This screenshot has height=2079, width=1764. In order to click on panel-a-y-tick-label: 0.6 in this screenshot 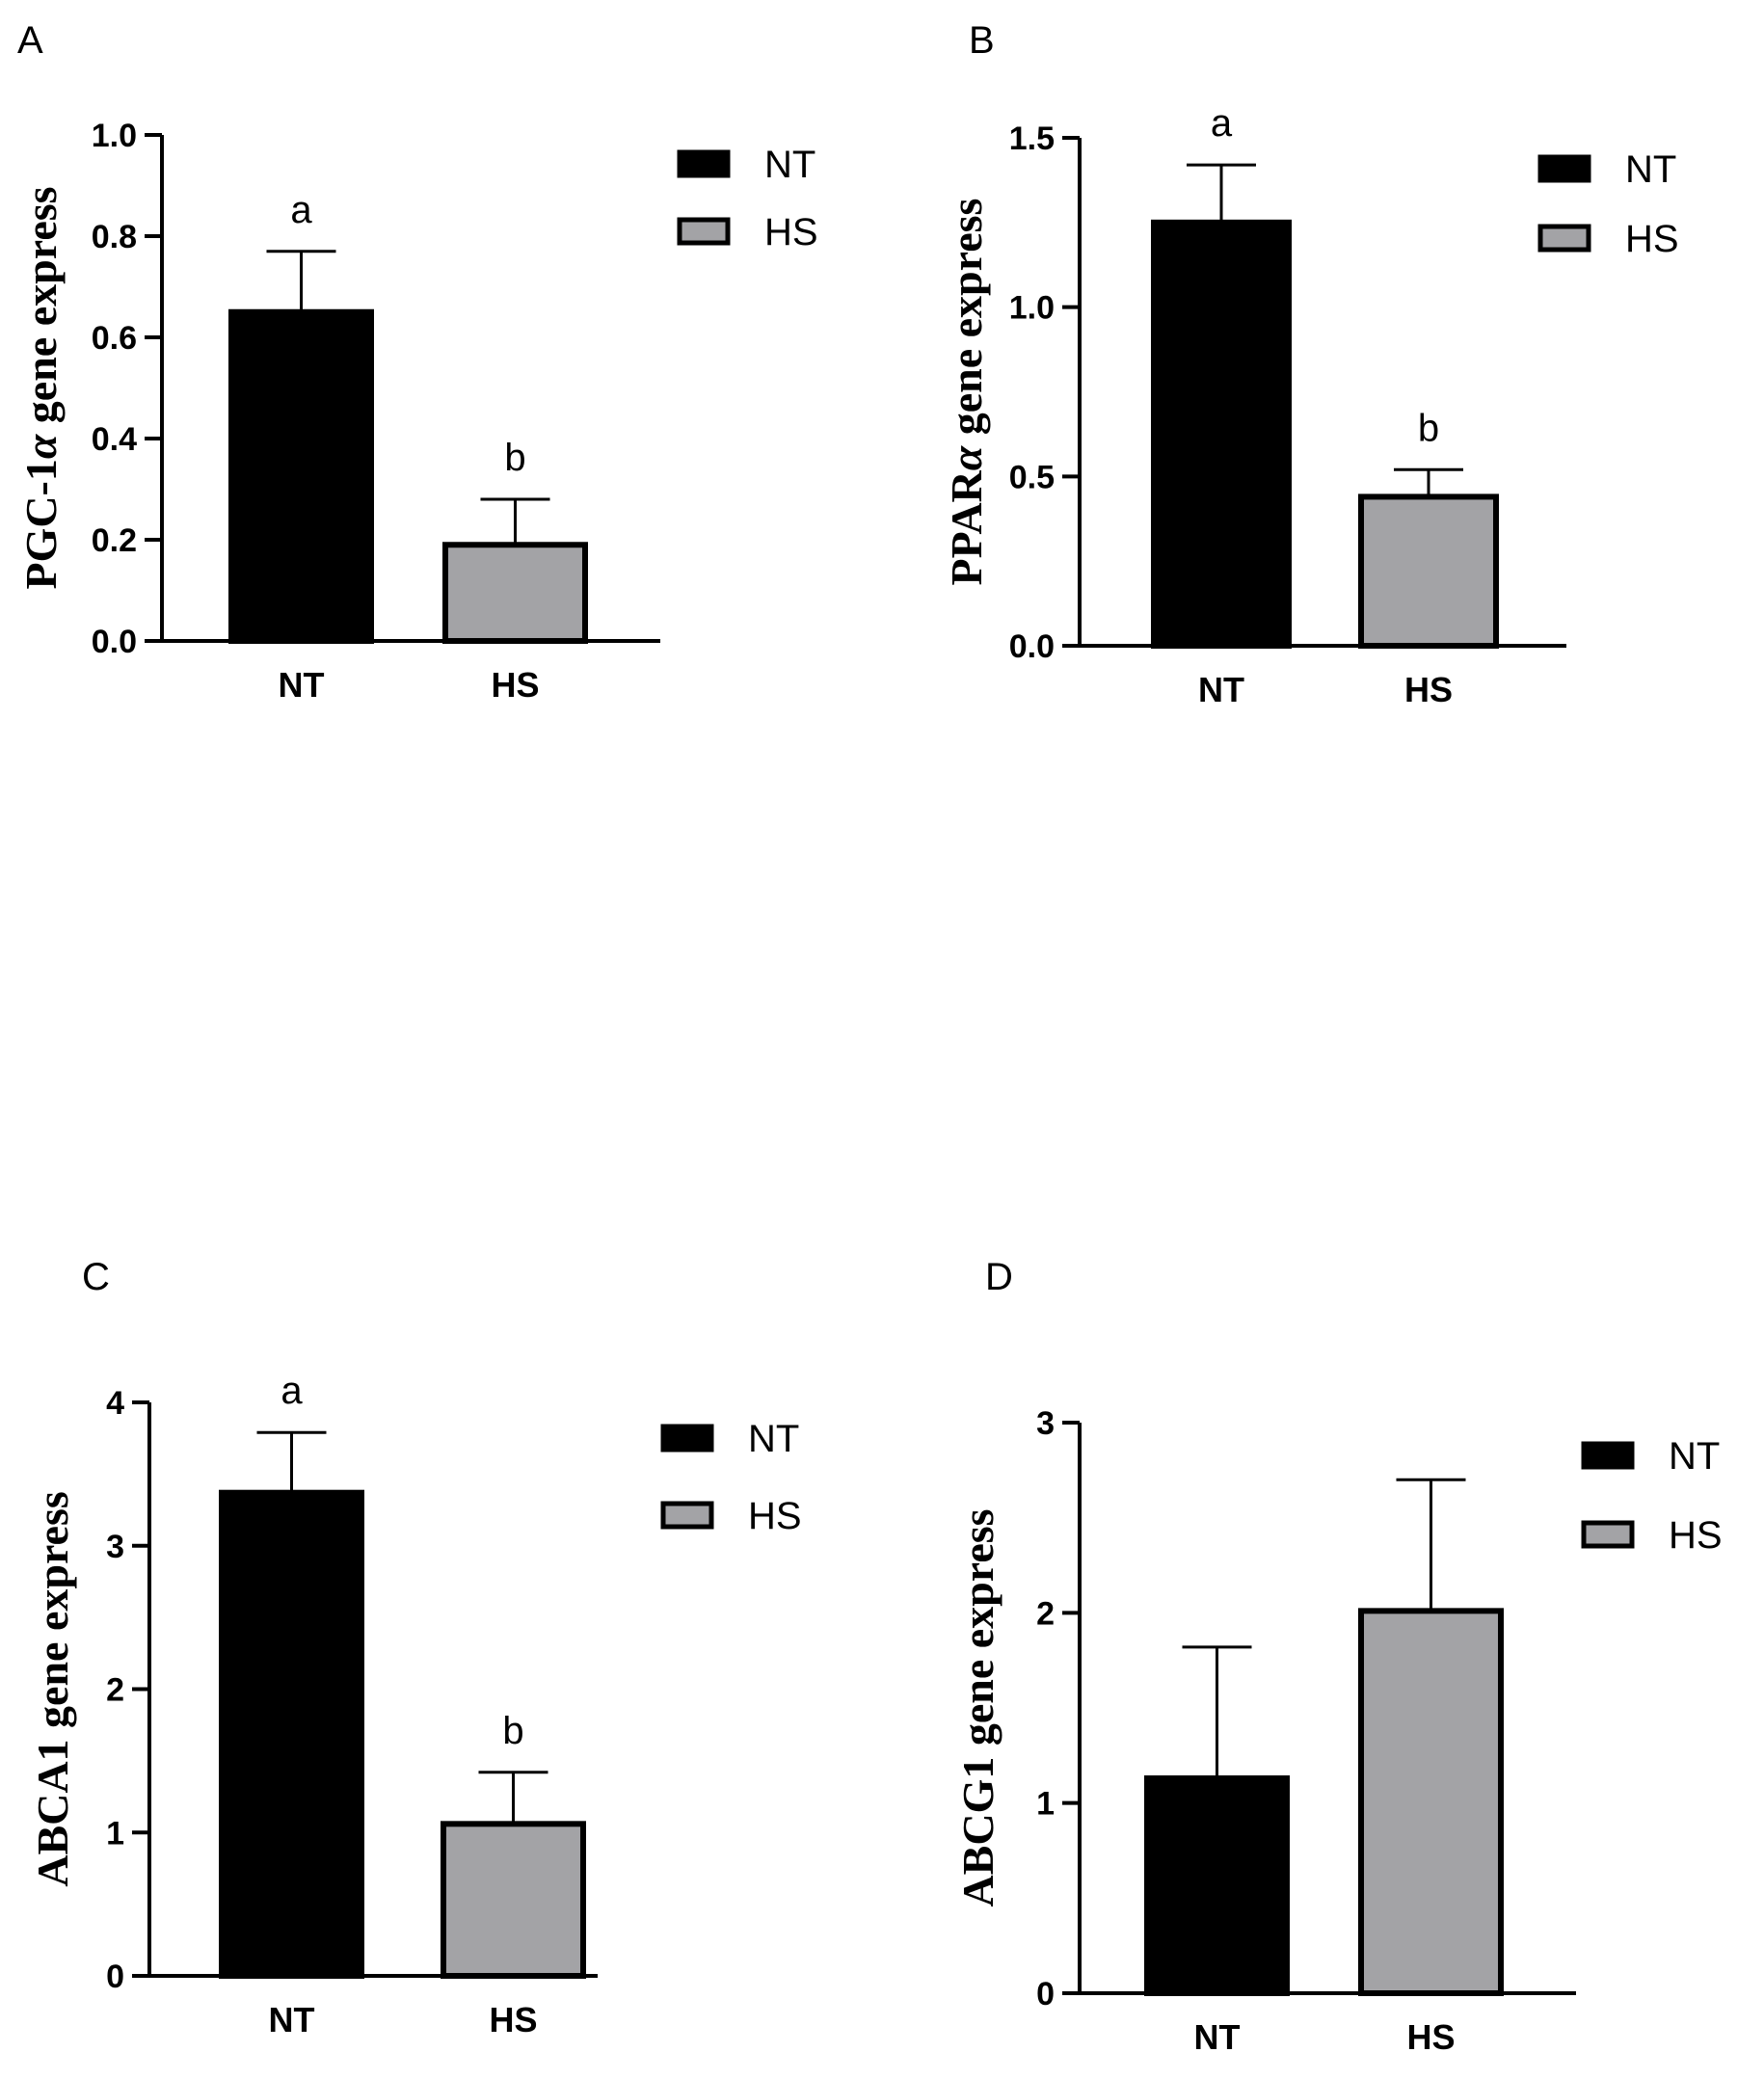, I will do `click(114, 338)`.